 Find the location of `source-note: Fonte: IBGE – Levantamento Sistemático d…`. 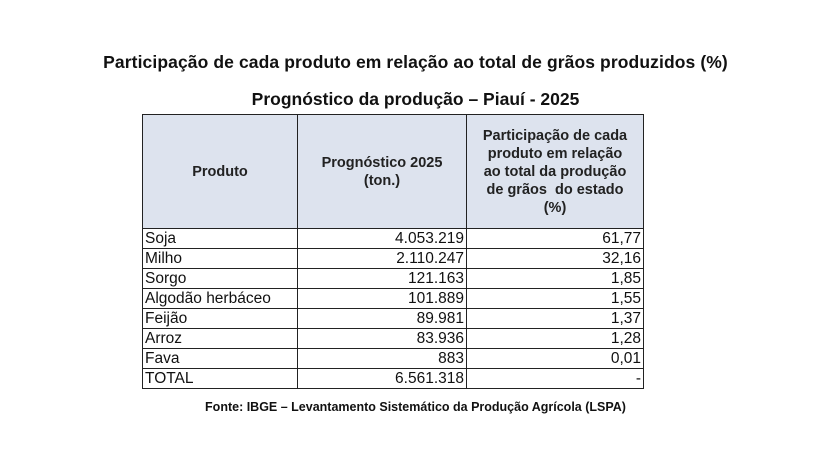

source-note: Fonte: IBGE – Levantamento Sistemático d… is located at coordinates (415, 407).